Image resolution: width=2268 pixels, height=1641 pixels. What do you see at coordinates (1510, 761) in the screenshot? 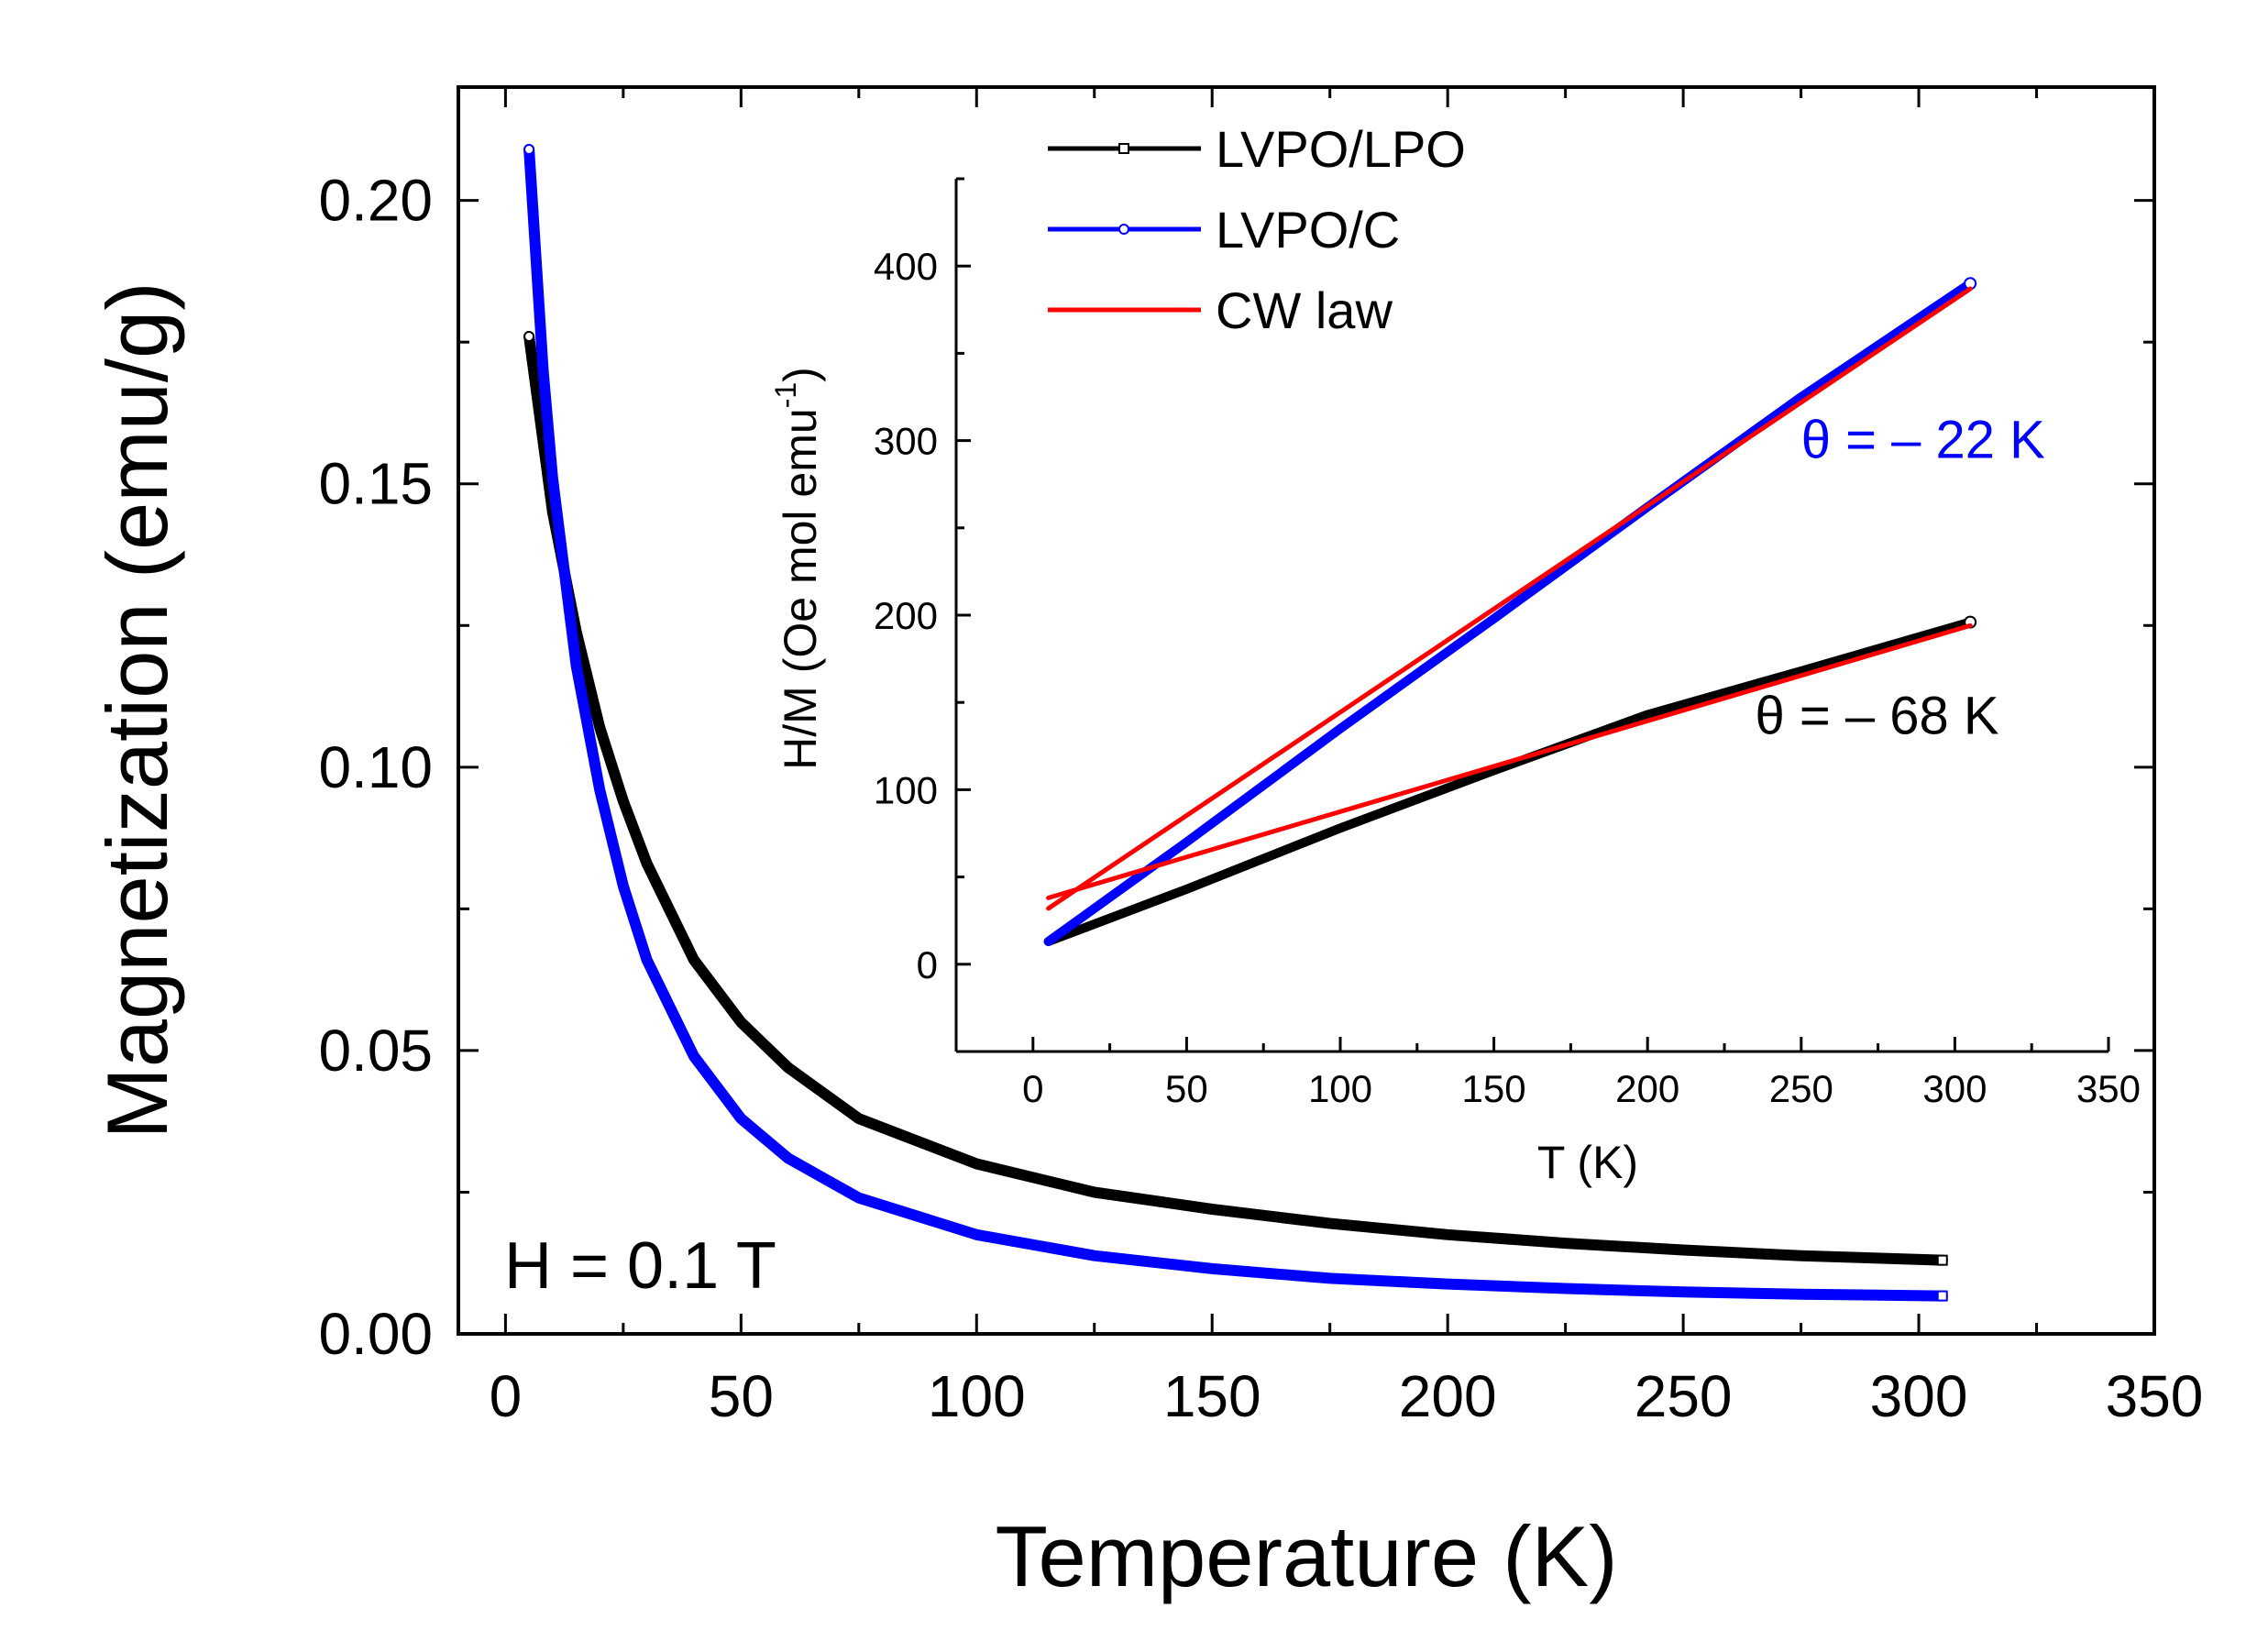
I see `inset-cw-fit-line` at bounding box center [1510, 761].